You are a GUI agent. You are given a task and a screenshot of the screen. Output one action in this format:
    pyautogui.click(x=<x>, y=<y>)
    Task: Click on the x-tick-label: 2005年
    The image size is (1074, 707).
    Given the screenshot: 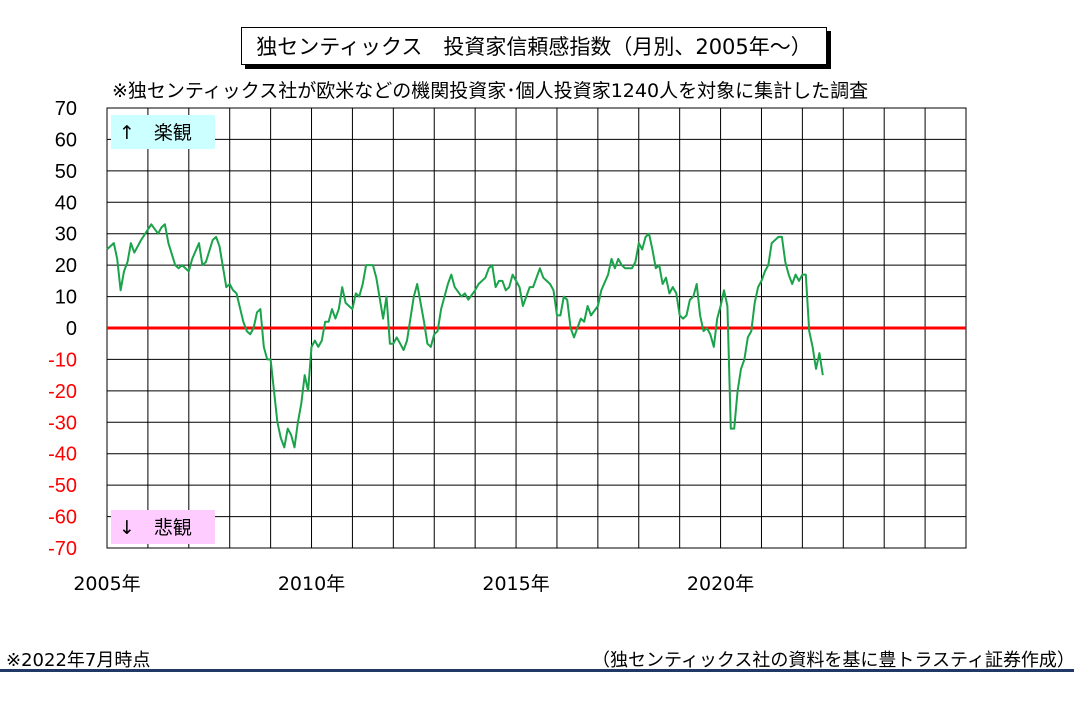 What is the action you would take?
    pyautogui.click(x=106, y=584)
    